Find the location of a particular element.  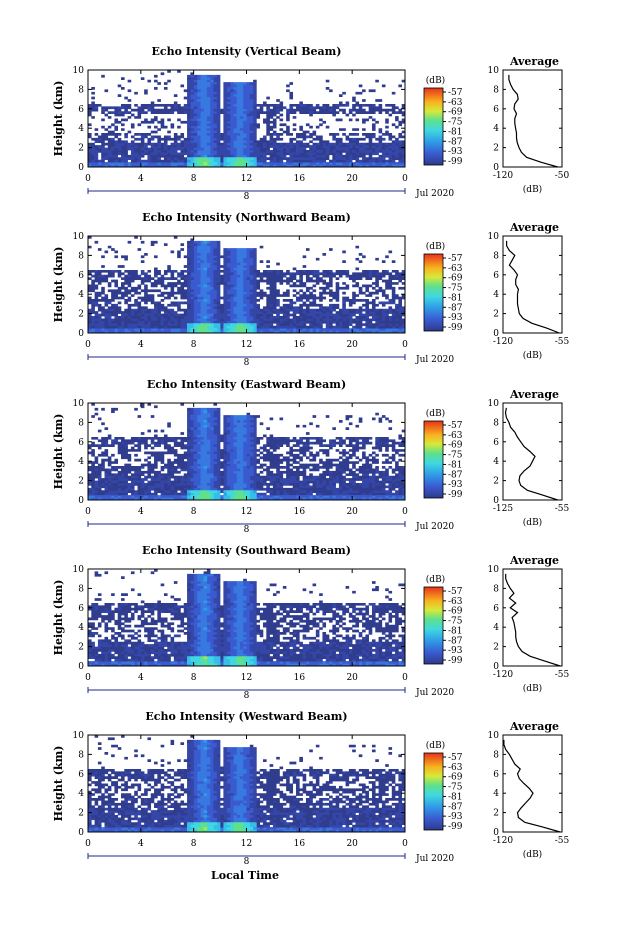

colorbar-tick-label: -57 is located at coordinates (455, 758).